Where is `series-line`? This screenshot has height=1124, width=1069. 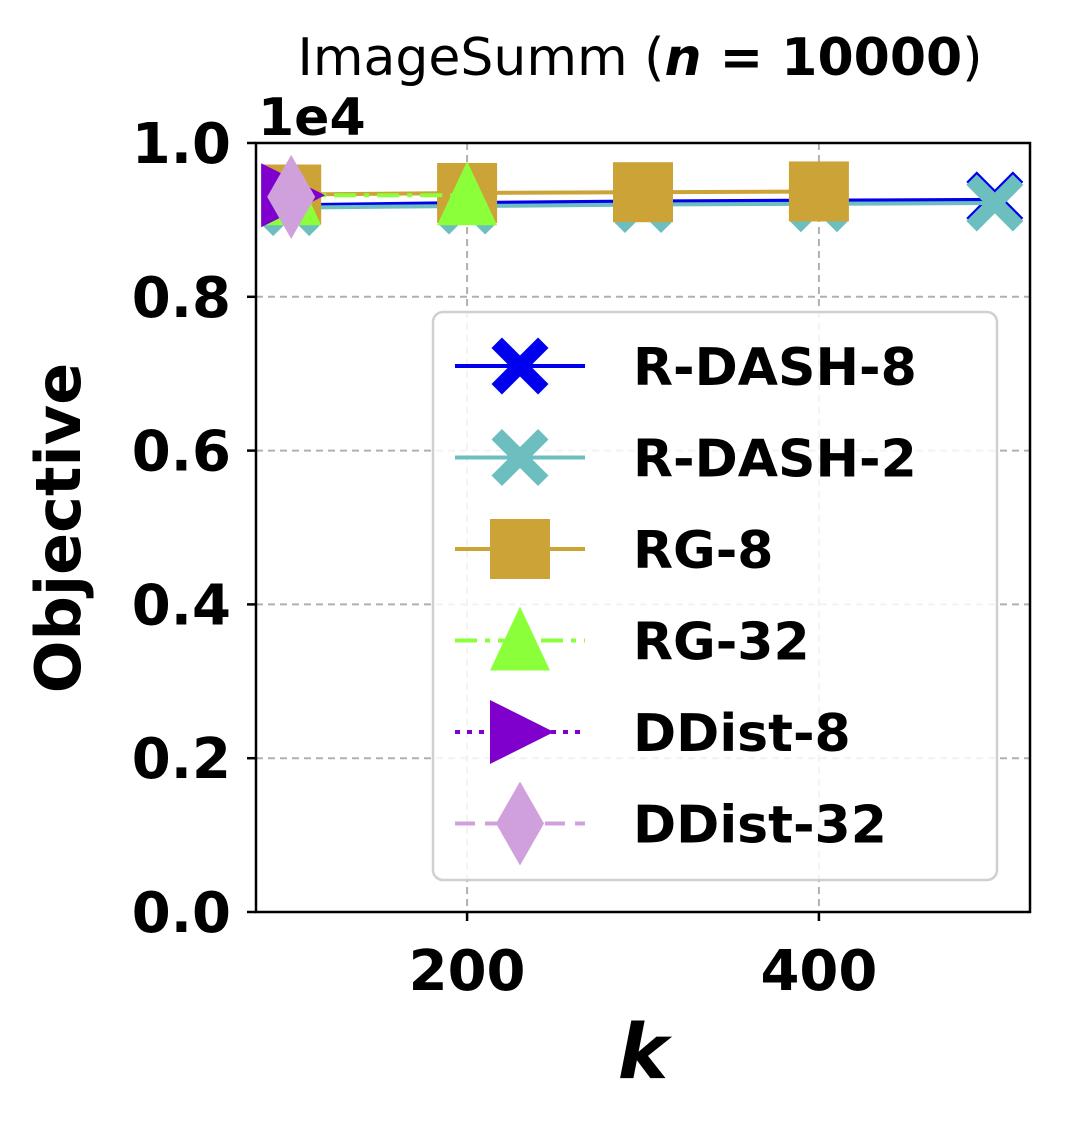
series-line is located at coordinates (555, 193).